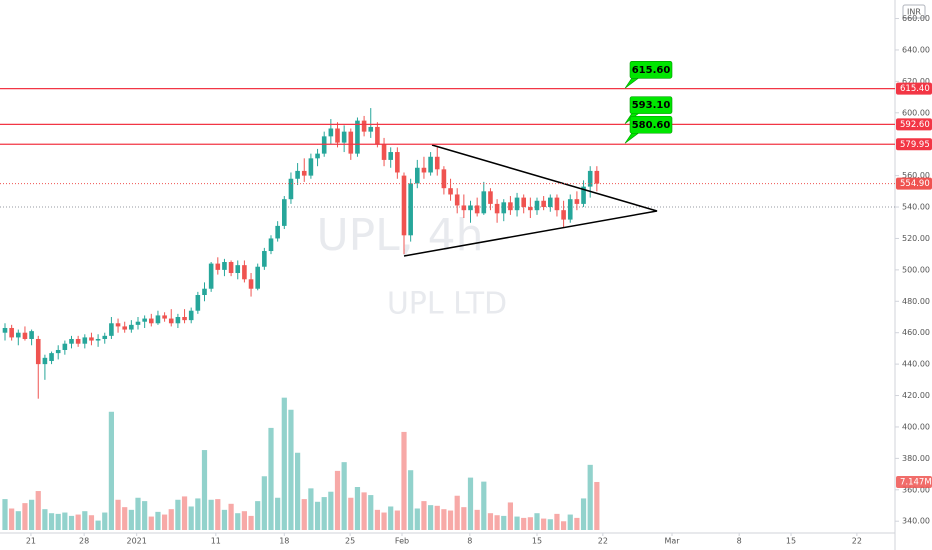 This screenshot has width=932, height=550. What do you see at coordinates (916, 238) in the screenshot?
I see `y-tick-label: 520.00` at bounding box center [916, 238].